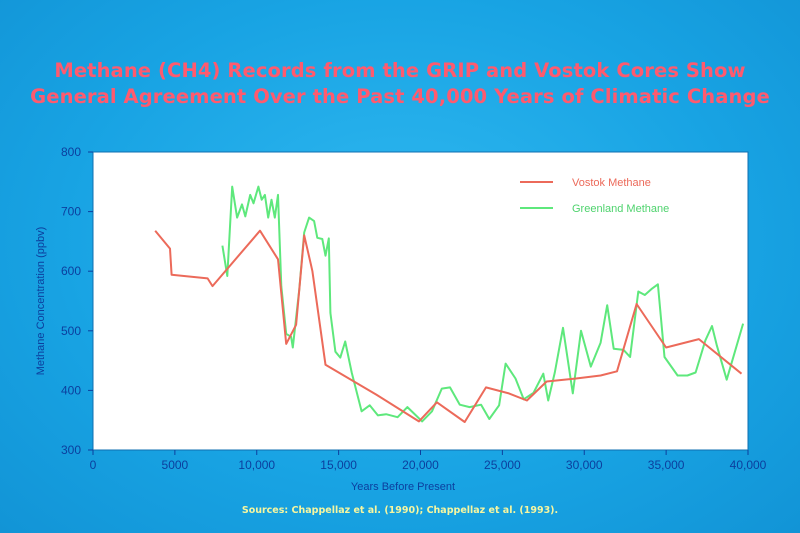 The height and width of the screenshot is (533, 800). What do you see at coordinates (420, 465) in the screenshot?
I see `x-tick-label: 20,000` at bounding box center [420, 465].